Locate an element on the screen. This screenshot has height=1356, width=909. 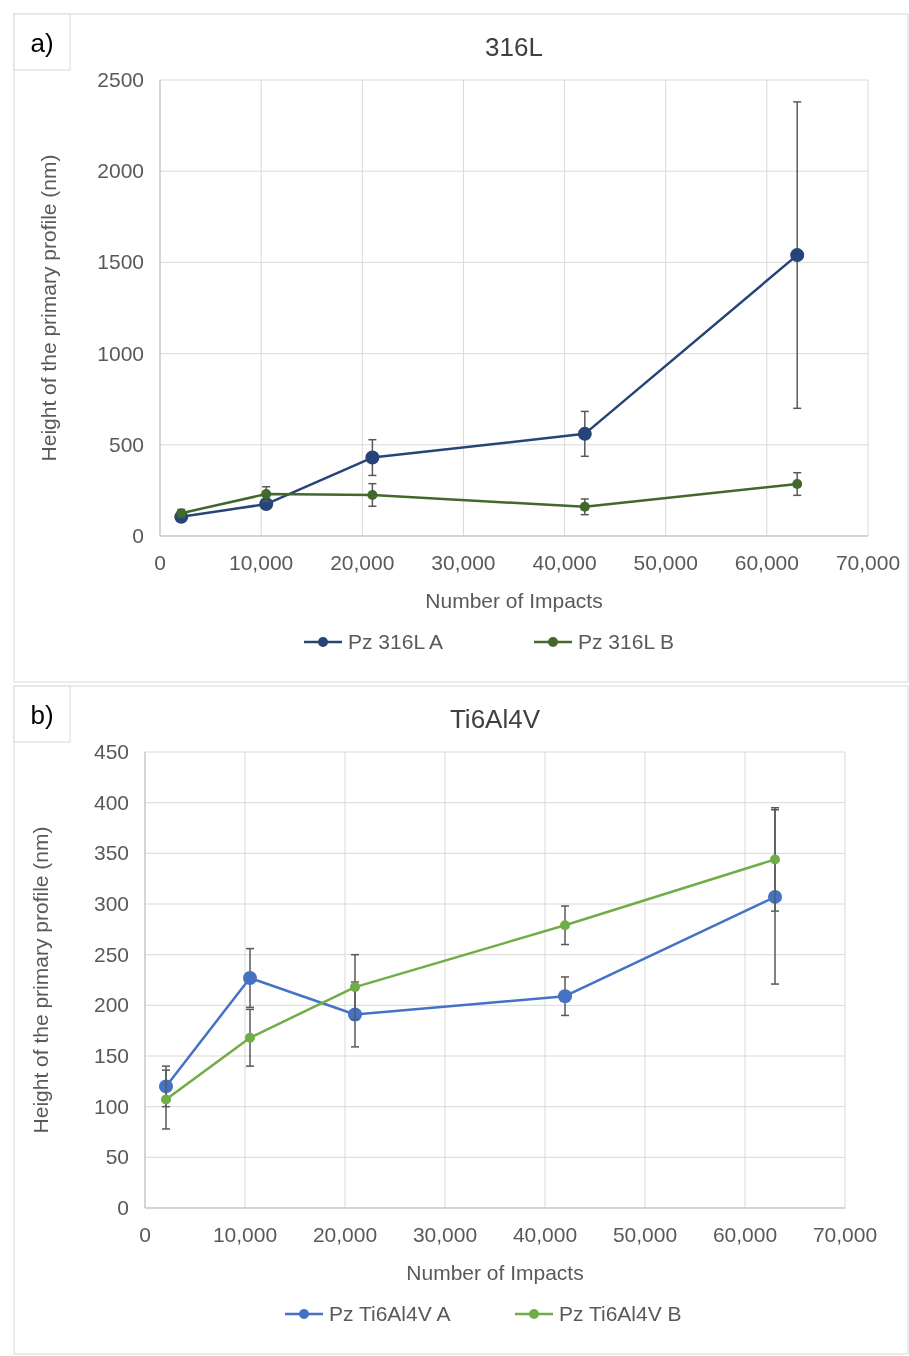
y-tick-label: 1000 is located at coordinates (120, 353).